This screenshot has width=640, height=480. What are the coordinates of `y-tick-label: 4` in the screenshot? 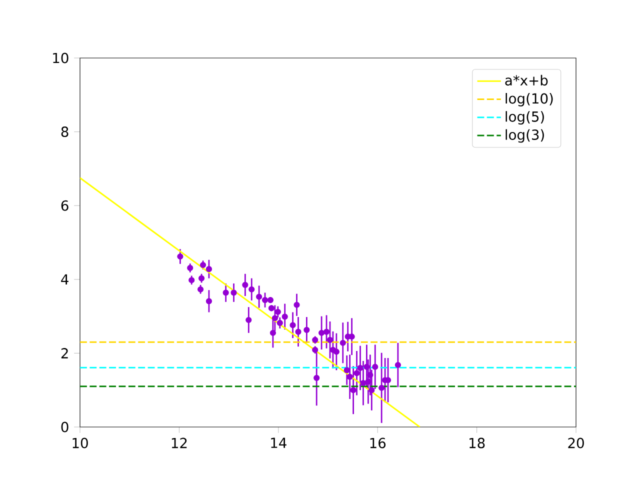 It's located at (64, 279).